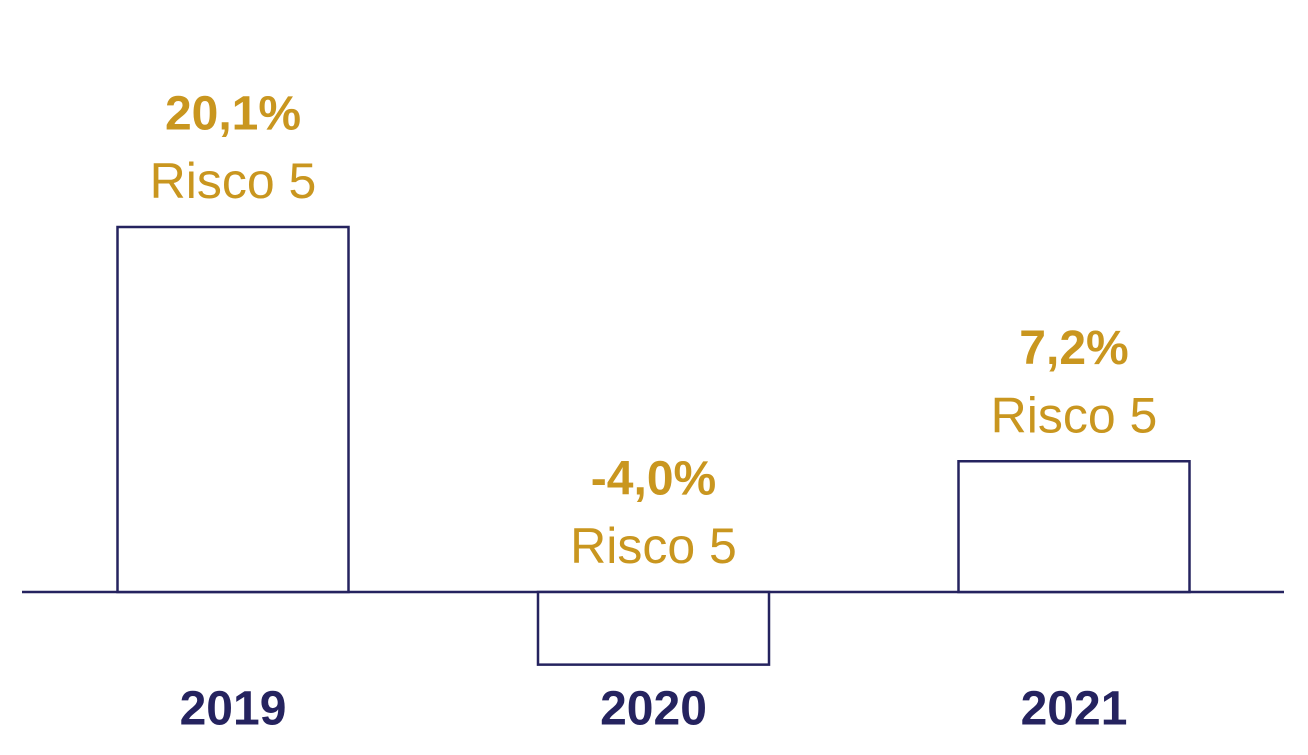  Describe the element at coordinates (1074, 709) in the screenshot. I see `x-tick-label: 2021` at that location.